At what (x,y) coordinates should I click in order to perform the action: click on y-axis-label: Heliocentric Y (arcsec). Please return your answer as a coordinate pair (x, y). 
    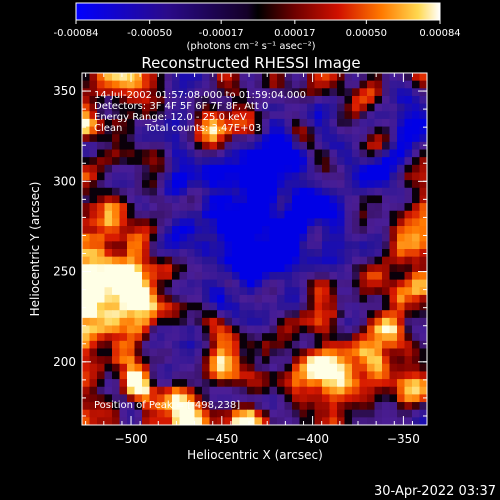
    Looking at the image, I should click on (35, 249).